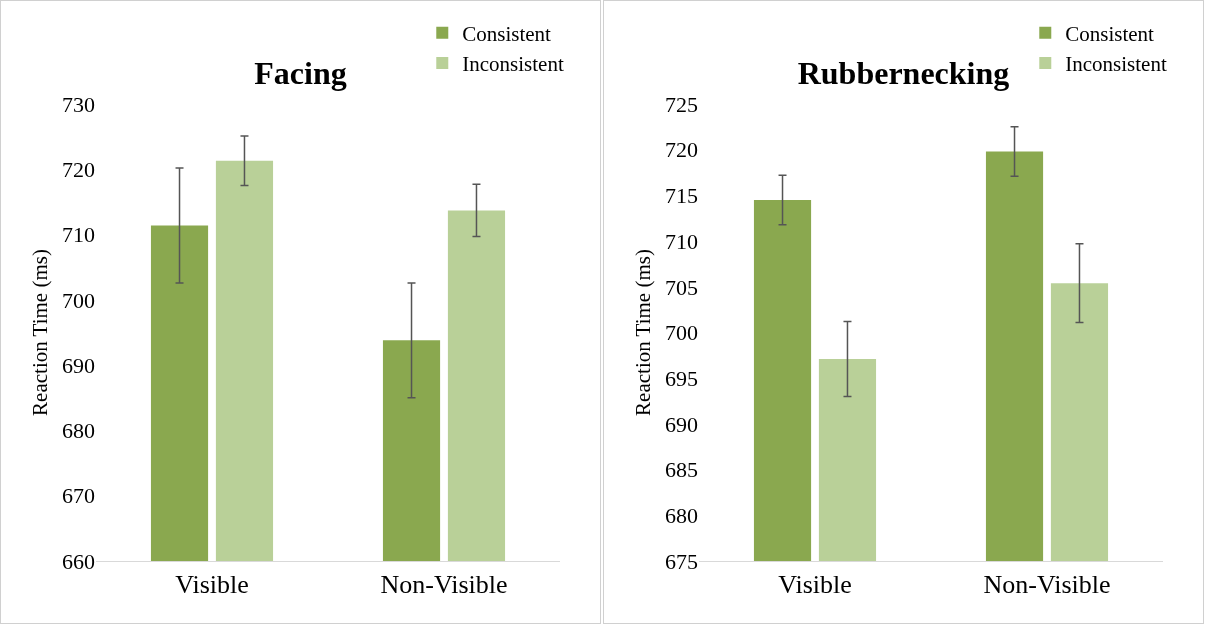  What do you see at coordinates (903, 72) in the screenshot?
I see `chart-title: Rubbernecking` at bounding box center [903, 72].